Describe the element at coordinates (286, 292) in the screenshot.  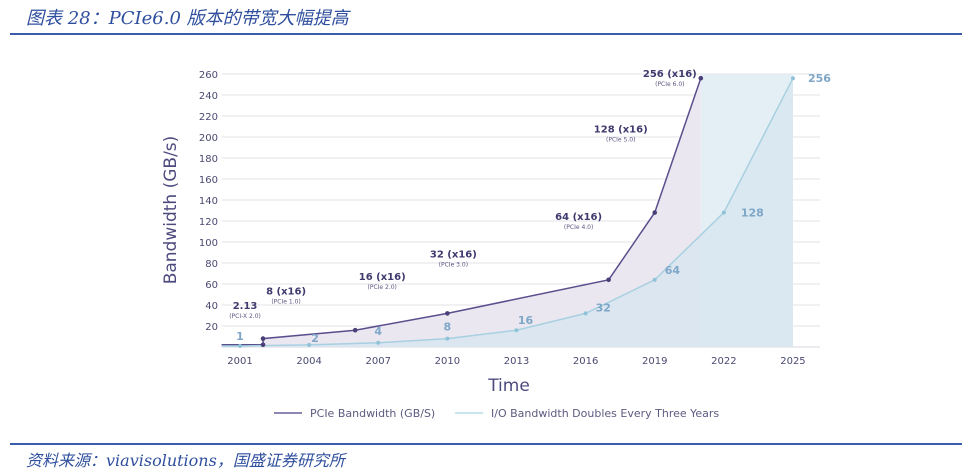
I see `pcie-data-label: 8 (x16)` at that location.